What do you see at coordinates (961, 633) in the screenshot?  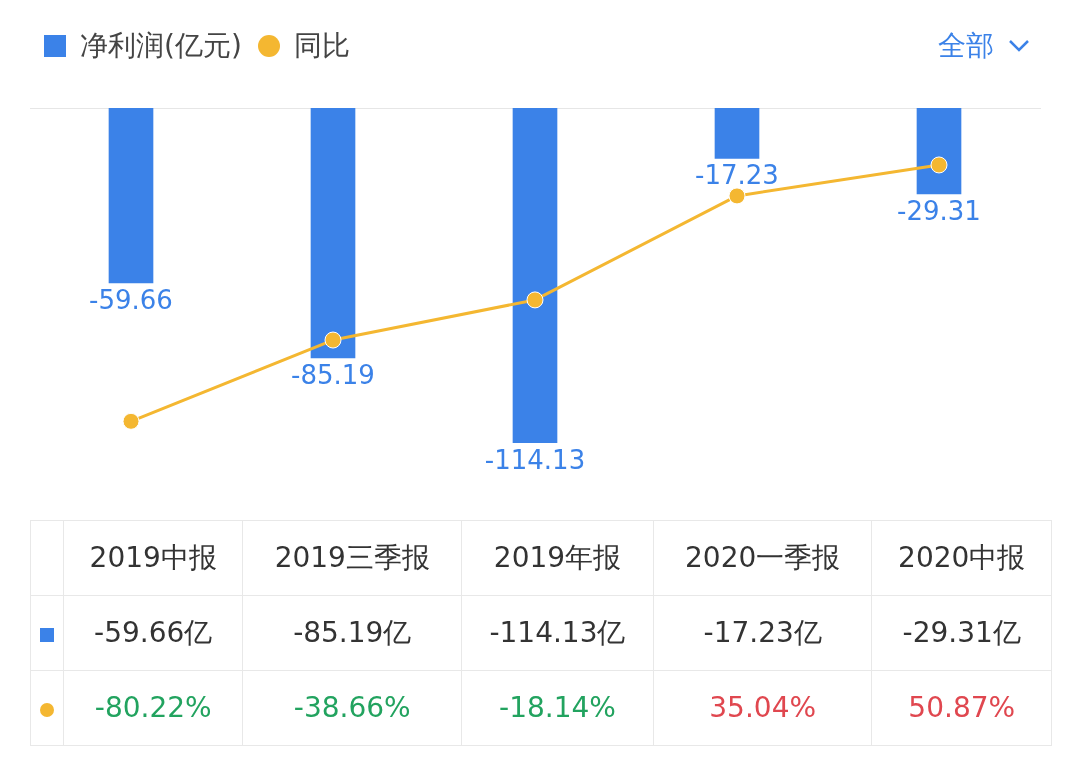 I see `text: -29.31亿` at bounding box center [961, 633].